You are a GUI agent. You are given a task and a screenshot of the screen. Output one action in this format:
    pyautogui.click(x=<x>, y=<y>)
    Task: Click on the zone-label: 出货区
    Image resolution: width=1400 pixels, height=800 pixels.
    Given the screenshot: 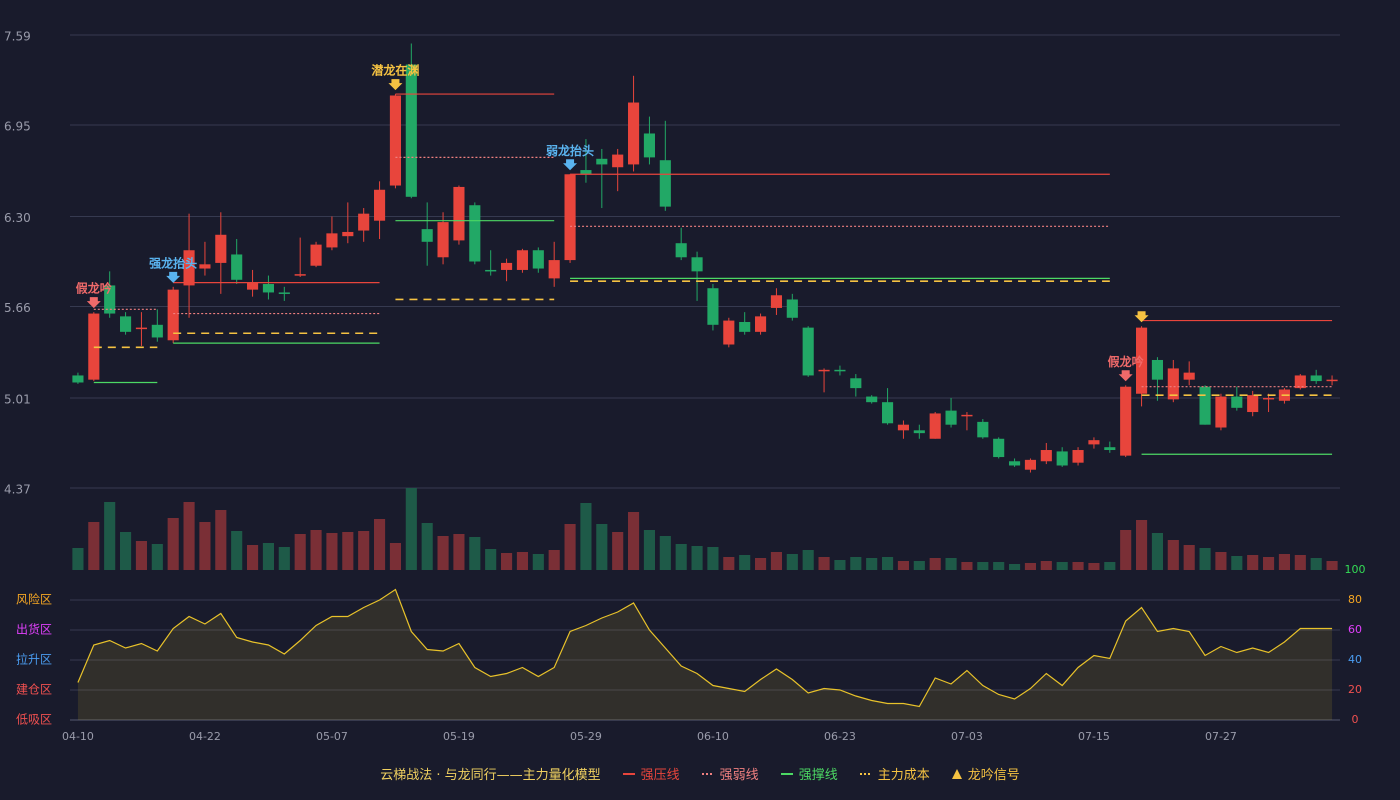 What is the action you would take?
    pyautogui.click(x=34, y=629)
    